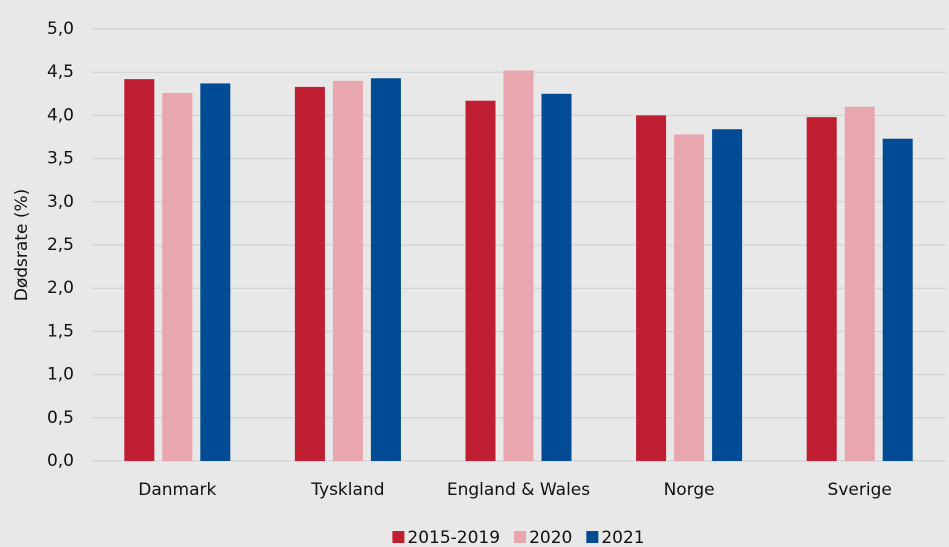  Describe the element at coordinates (453, 537) in the screenshot. I see `legend-label: 2015-2019` at that location.